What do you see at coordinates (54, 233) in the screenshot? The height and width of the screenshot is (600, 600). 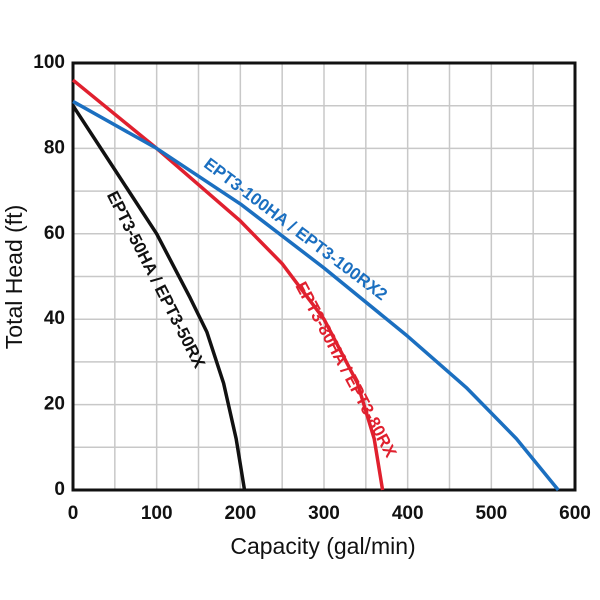 I see `y-tick-label: 60` at bounding box center [54, 233].